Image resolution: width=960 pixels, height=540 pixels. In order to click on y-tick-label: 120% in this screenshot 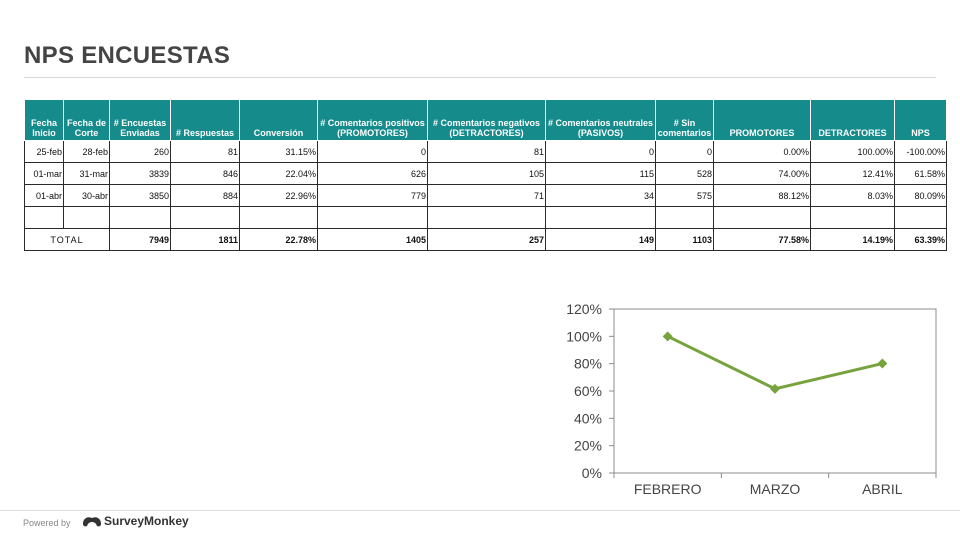, I will do `click(584, 309)`.